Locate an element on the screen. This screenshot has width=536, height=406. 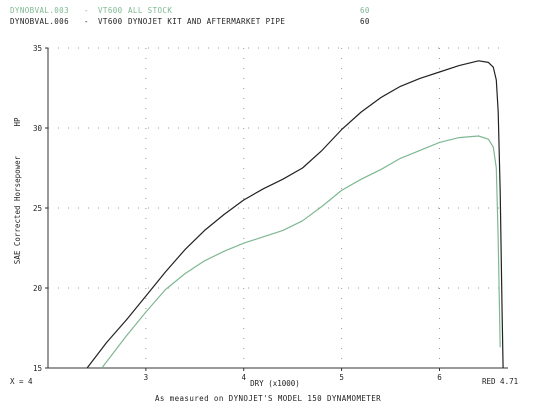
x-tick-label: 3 is located at coordinates (146, 377).